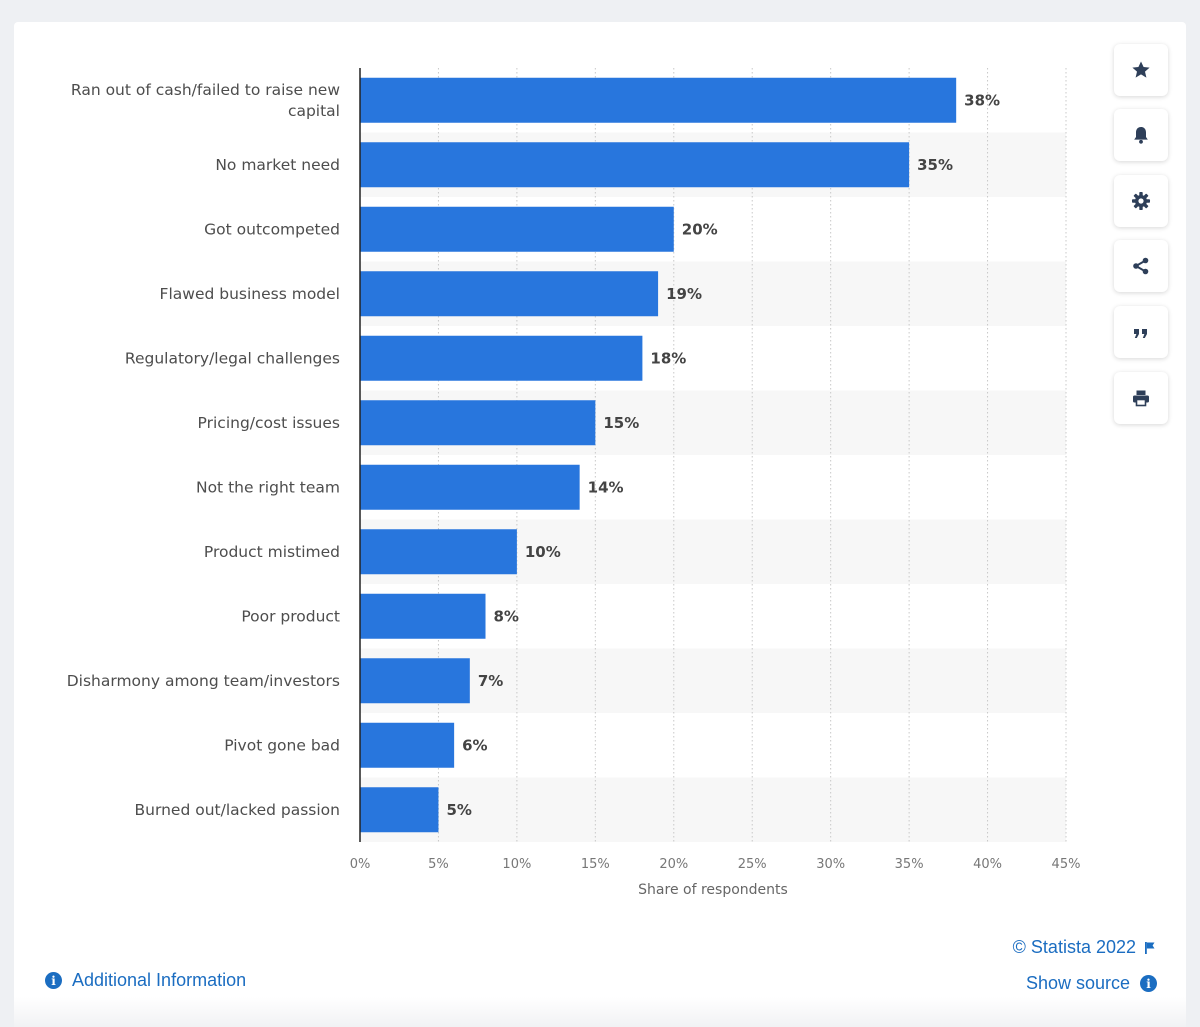 This screenshot has height=1027, width=1200. I want to click on category-label: Disharmony among team/investors, so click(203, 681).